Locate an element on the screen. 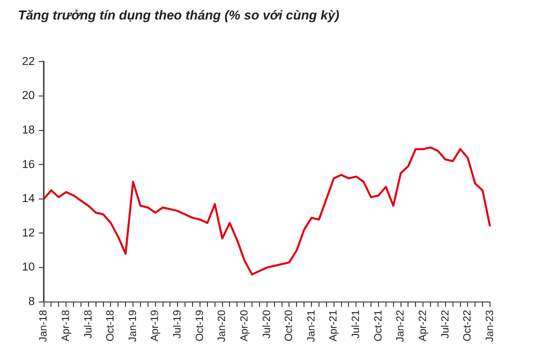 This screenshot has width=552, height=347. x-tick-label: Jul-21 is located at coordinates (356, 324).